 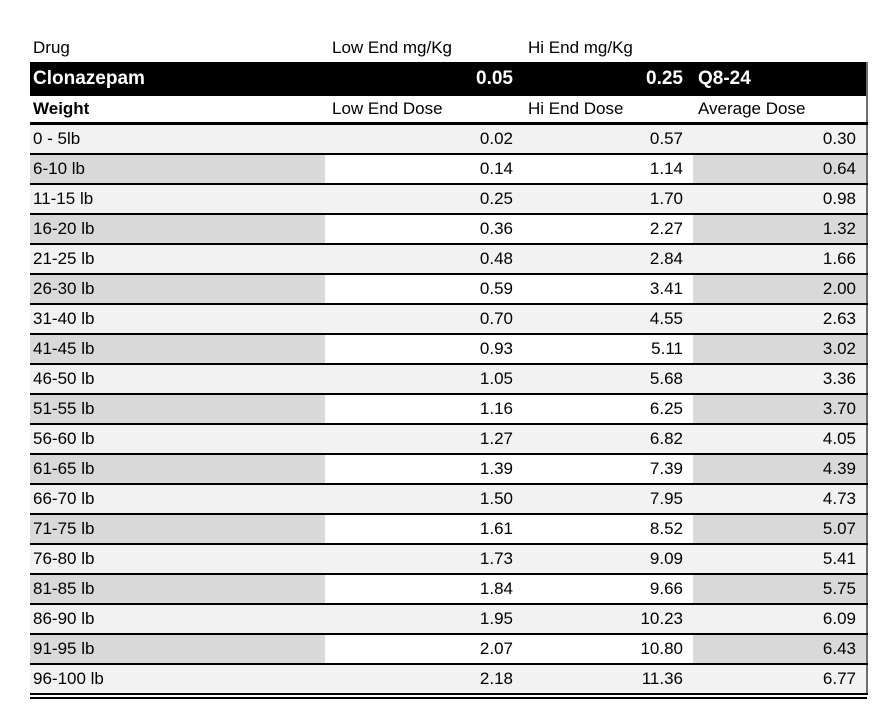 I want to click on average-dose-cell: 6.09, so click(x=780, y=619).